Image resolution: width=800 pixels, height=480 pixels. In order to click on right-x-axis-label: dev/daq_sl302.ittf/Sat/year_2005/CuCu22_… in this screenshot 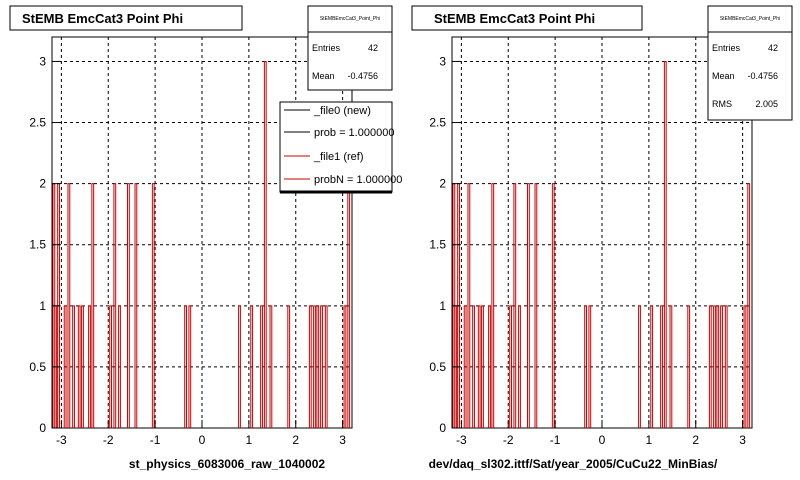, I will do `click(573, 464)`.